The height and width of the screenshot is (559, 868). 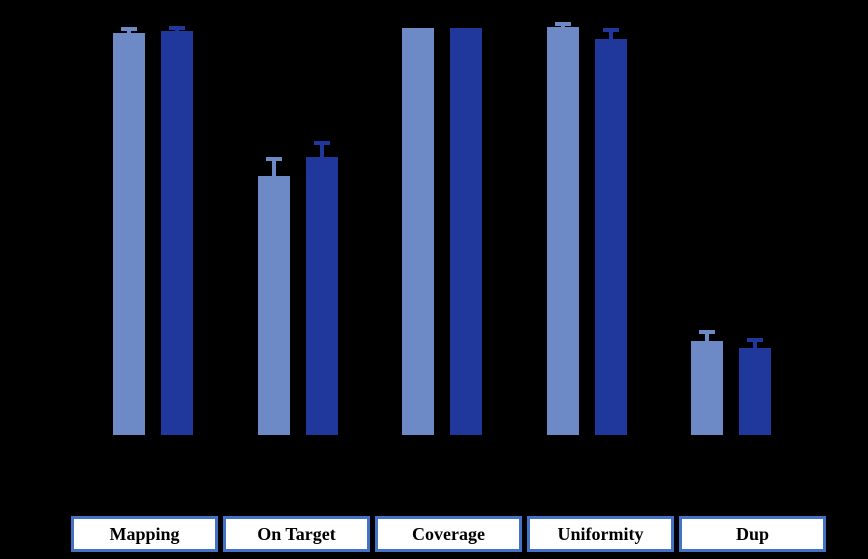 What do you see at coordinates (563, 231) in the screenshot?
I see `bar-light-blue-series-uniformity` at bounding box center [563, 231].